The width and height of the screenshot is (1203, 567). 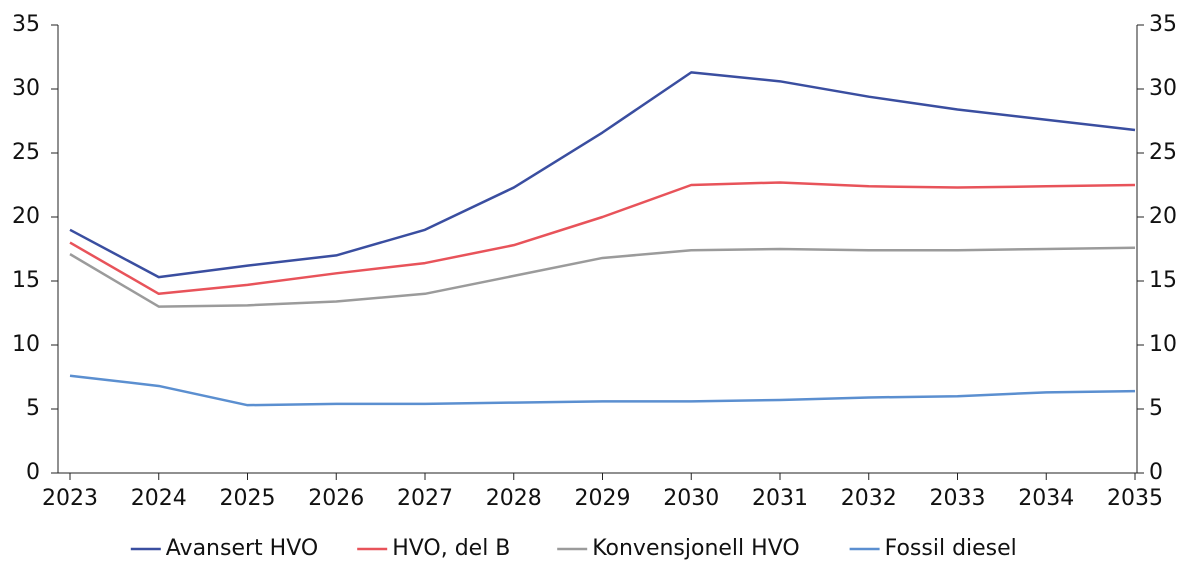 I want to click on y2-tick-label: 25, so click(x=1163, y=152).